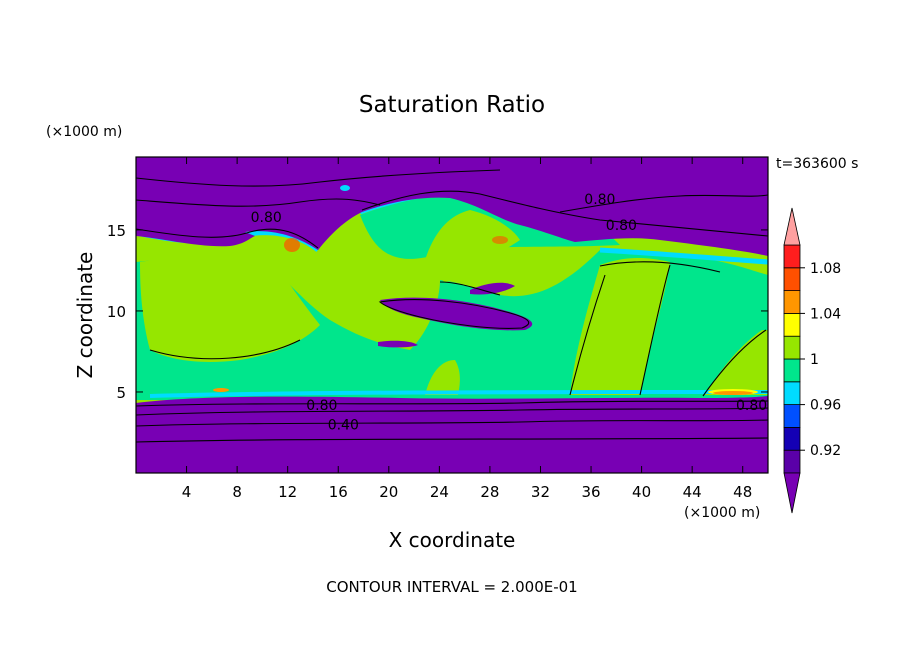  Describe the element at coordinates (116, 231) in the screenshot. I see `y-tick-label: 15` at that location.